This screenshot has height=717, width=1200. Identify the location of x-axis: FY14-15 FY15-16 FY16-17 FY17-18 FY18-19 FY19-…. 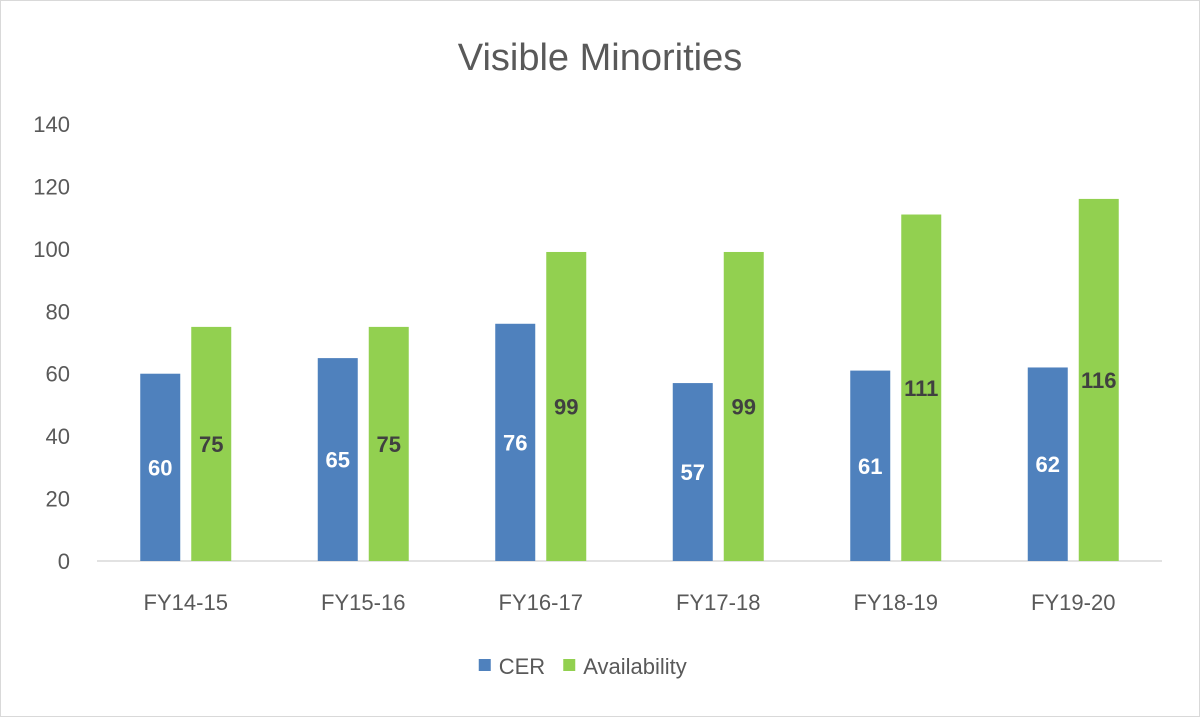
(629, 587).